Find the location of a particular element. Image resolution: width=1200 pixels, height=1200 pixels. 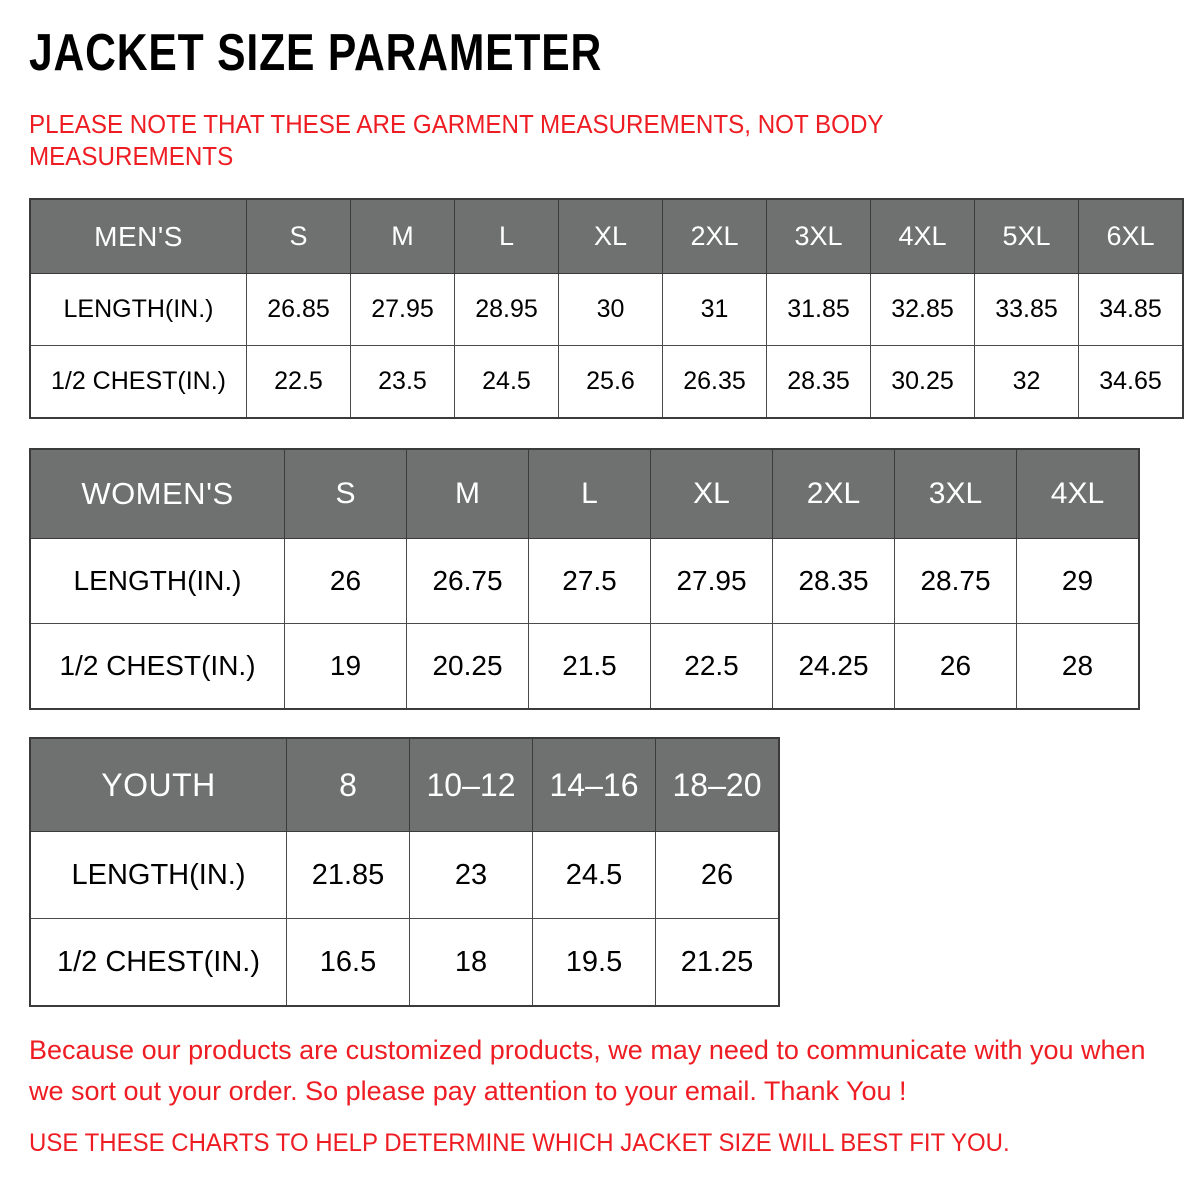

men-cell-r0-c1: 27.95 is located at coordinates (402, 309).